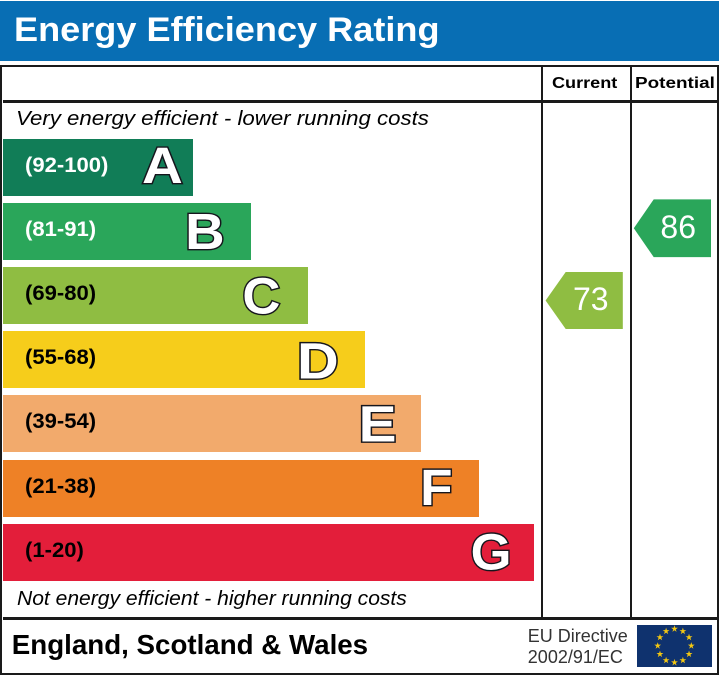  What do you see at coordinates (378, 423) in the screenshot?
I see `svg-text: E` at bounding box center [378, 423].